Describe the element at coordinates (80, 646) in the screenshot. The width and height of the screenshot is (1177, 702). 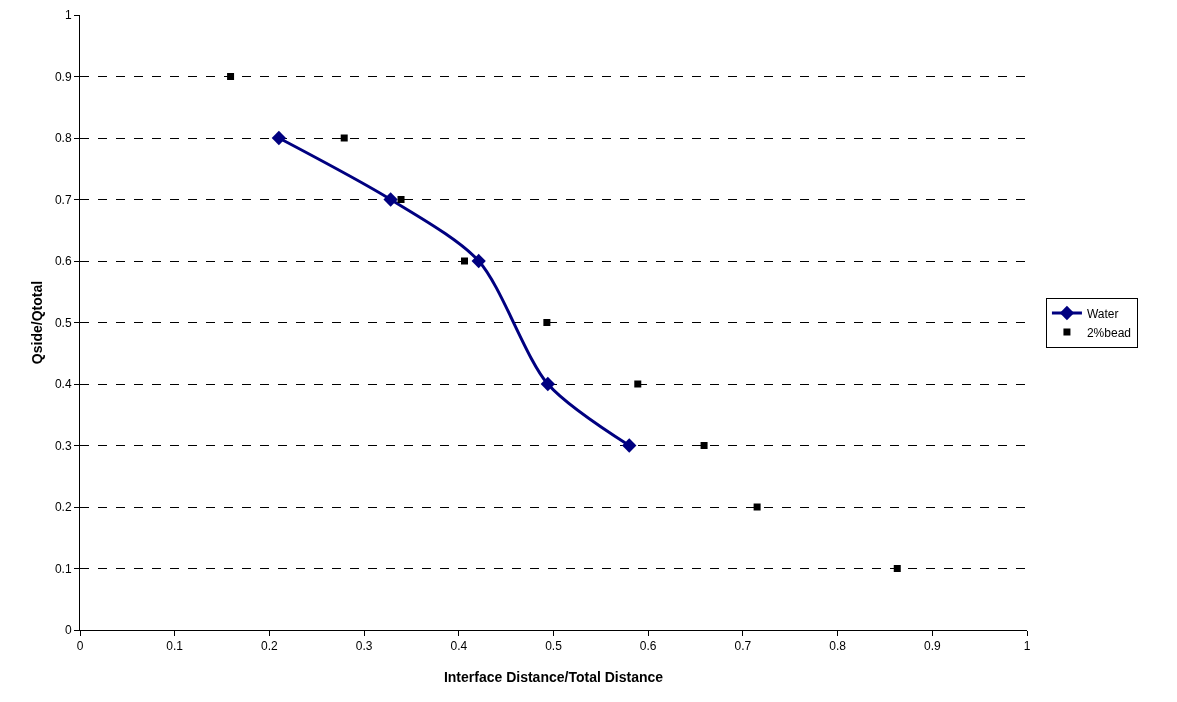
I see `x-tick-label: 0` at that location.